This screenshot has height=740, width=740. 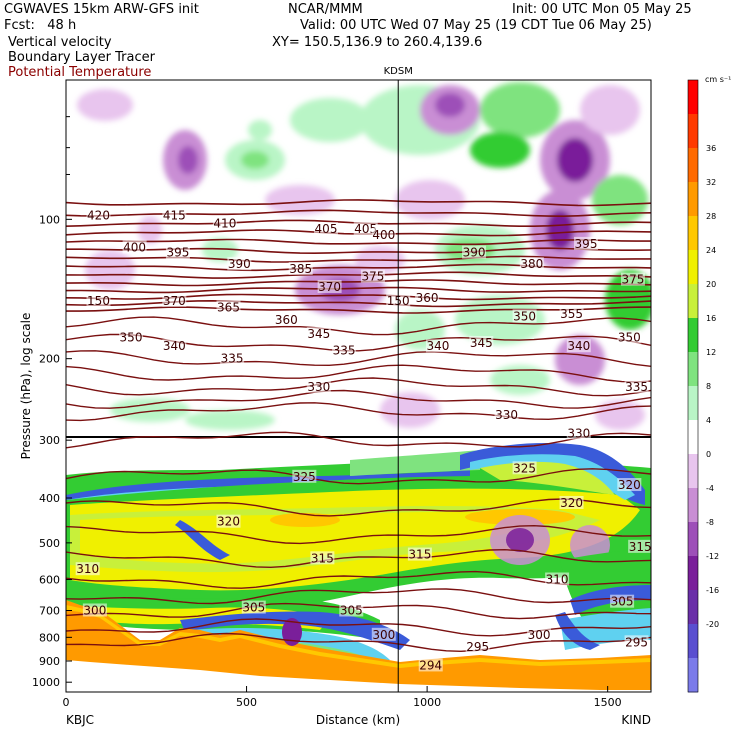 What do you see at coordinates (49, 637) in the screenshot?
I see `y-tick-label: 800` at bounding box center [49, 637].